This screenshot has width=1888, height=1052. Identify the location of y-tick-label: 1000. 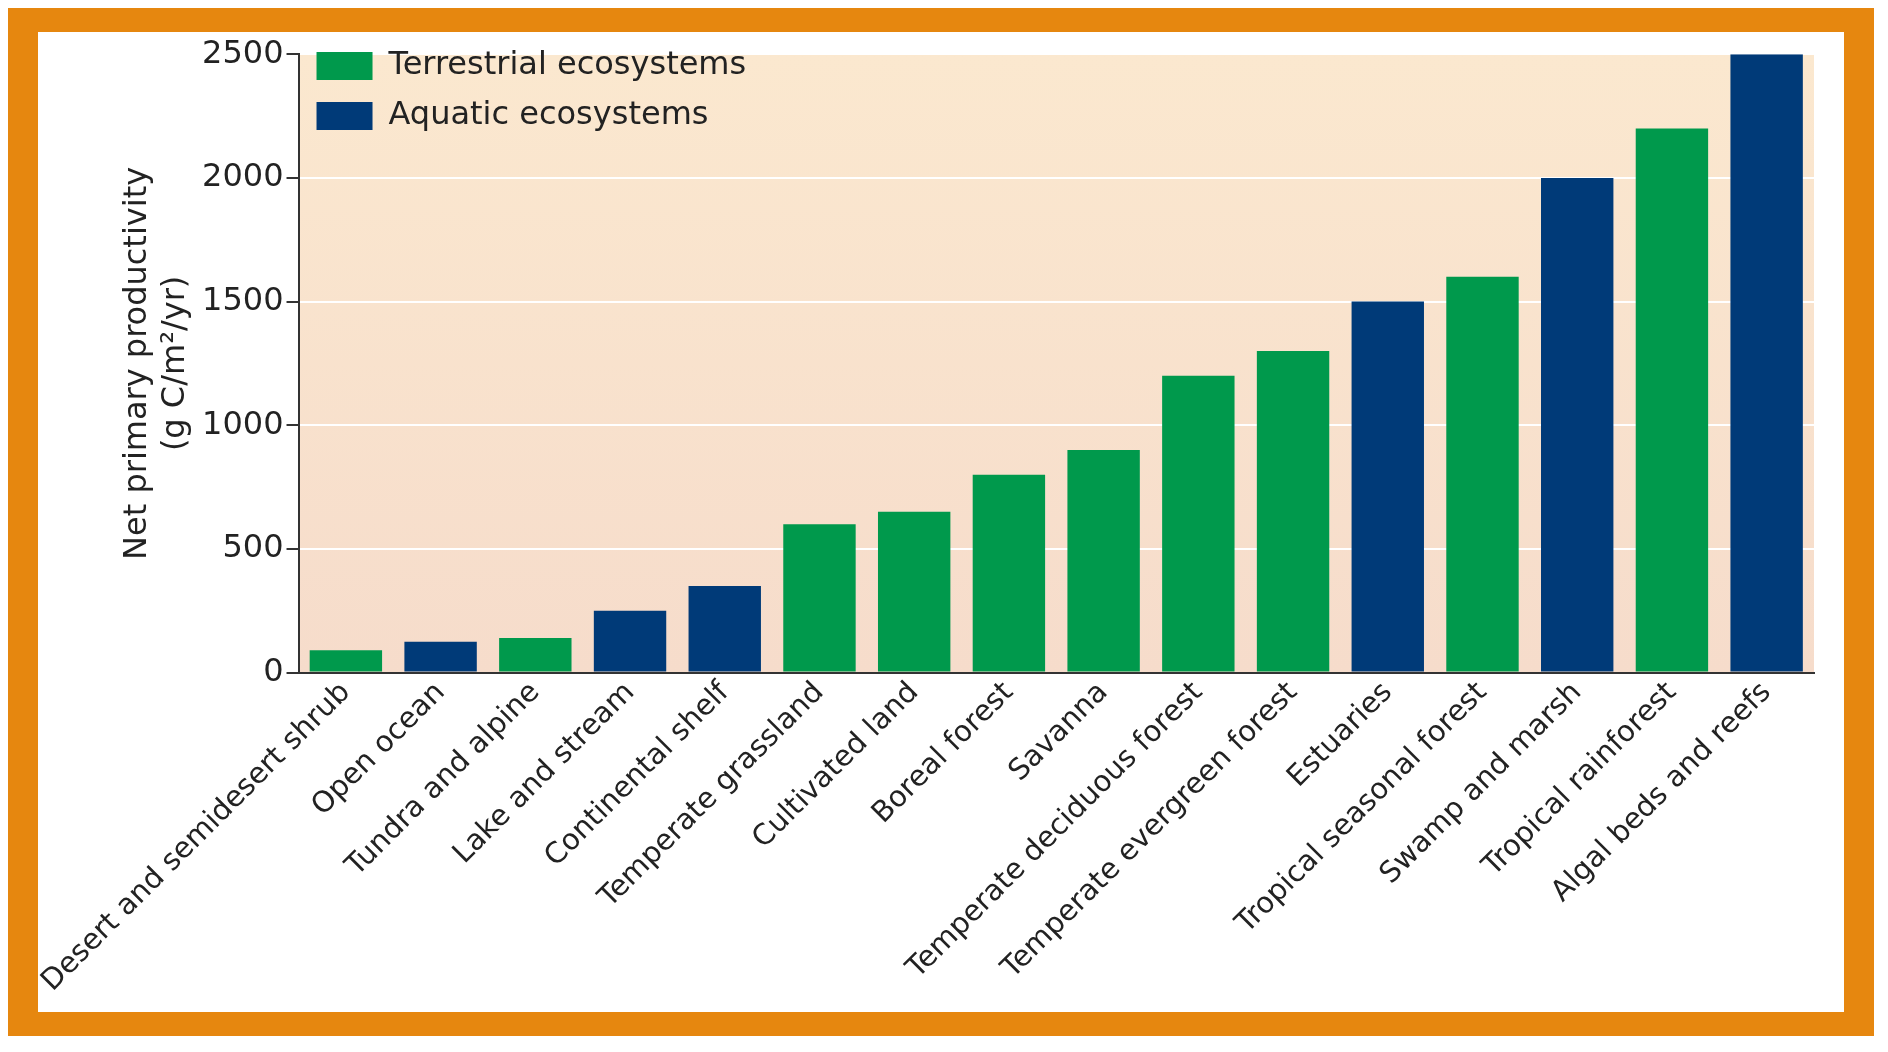
(243, 422).